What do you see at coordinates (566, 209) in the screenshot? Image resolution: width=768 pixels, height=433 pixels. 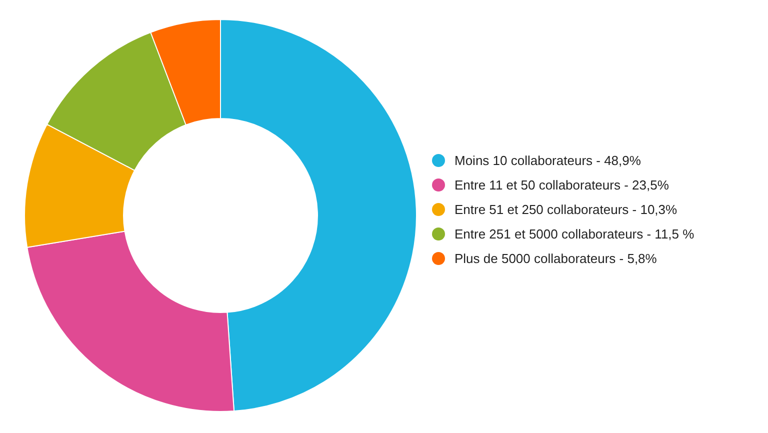 I see `legend-label: Entre 51 et 250 collaborateurs - 10,3%` at bounding box center [566, 209].